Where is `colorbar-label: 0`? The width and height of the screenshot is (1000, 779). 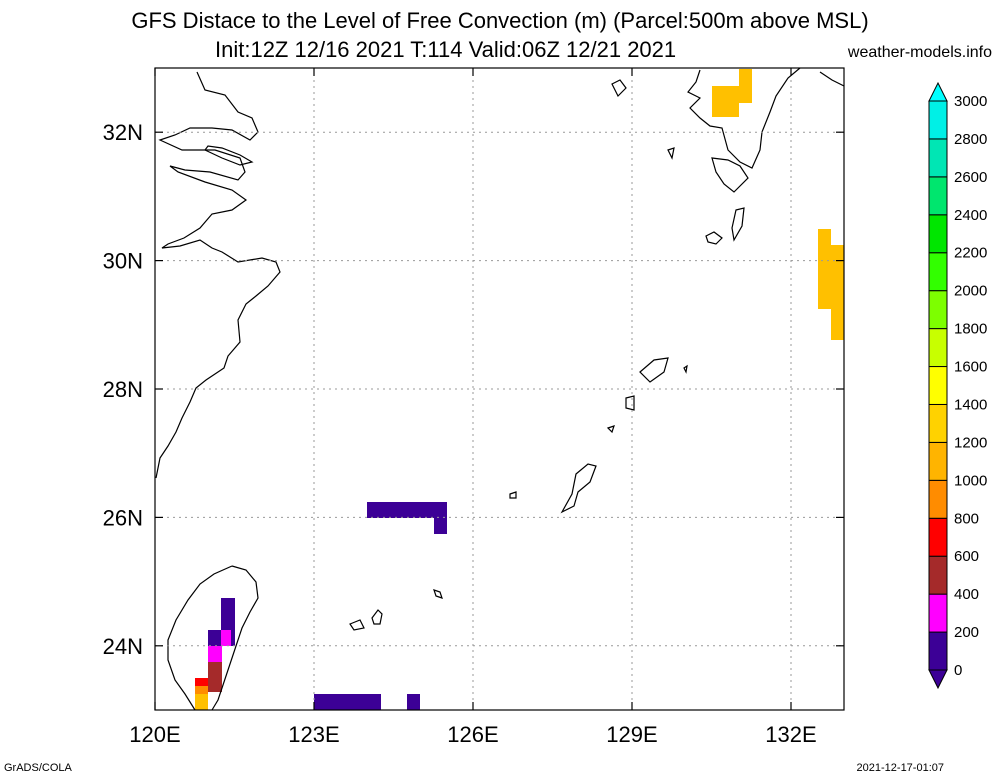 colorbar-label: 0 is located at coordinates (958, 670).